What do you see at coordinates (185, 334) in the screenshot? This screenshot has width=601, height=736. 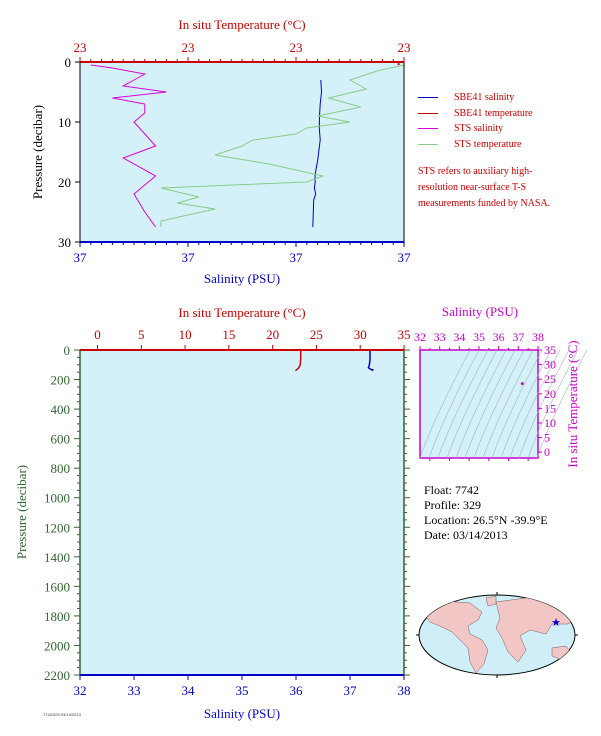 I see `temperature-tick-label: 10` at bounding box center [185, 334].